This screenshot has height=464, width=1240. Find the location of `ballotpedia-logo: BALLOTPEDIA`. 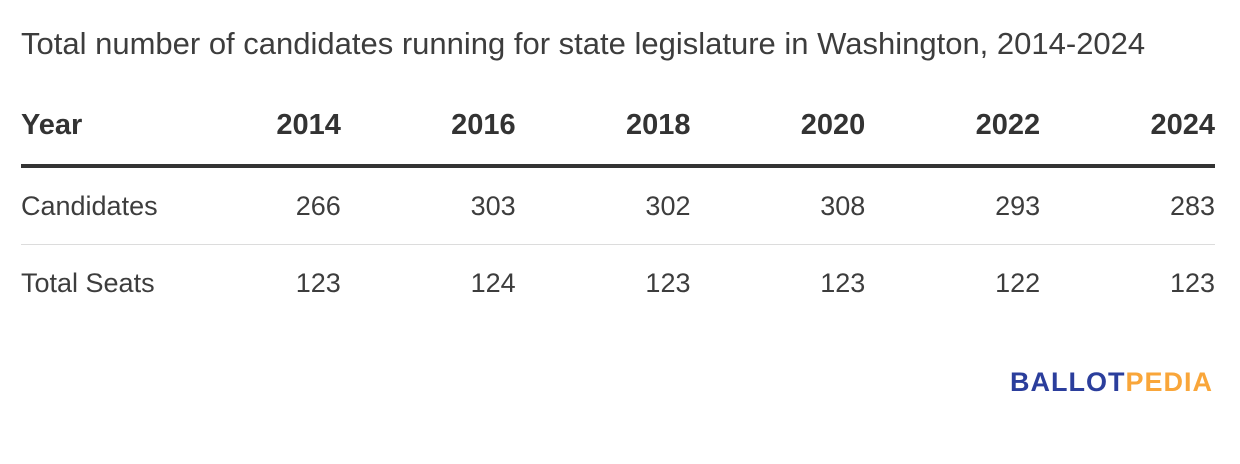

ballotpedia-logo: BALLOTPEDIA is located at coordinates (1111, 382).